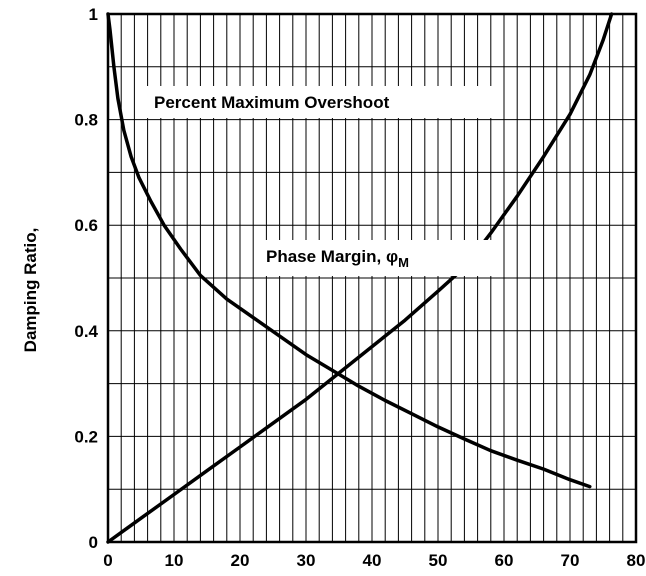 Image resolution: width=646 pixels, height=576 pixels. Describe the element at coordinates (438, 560) in the screenshot. I see `x-tick-label: 50` at that location.